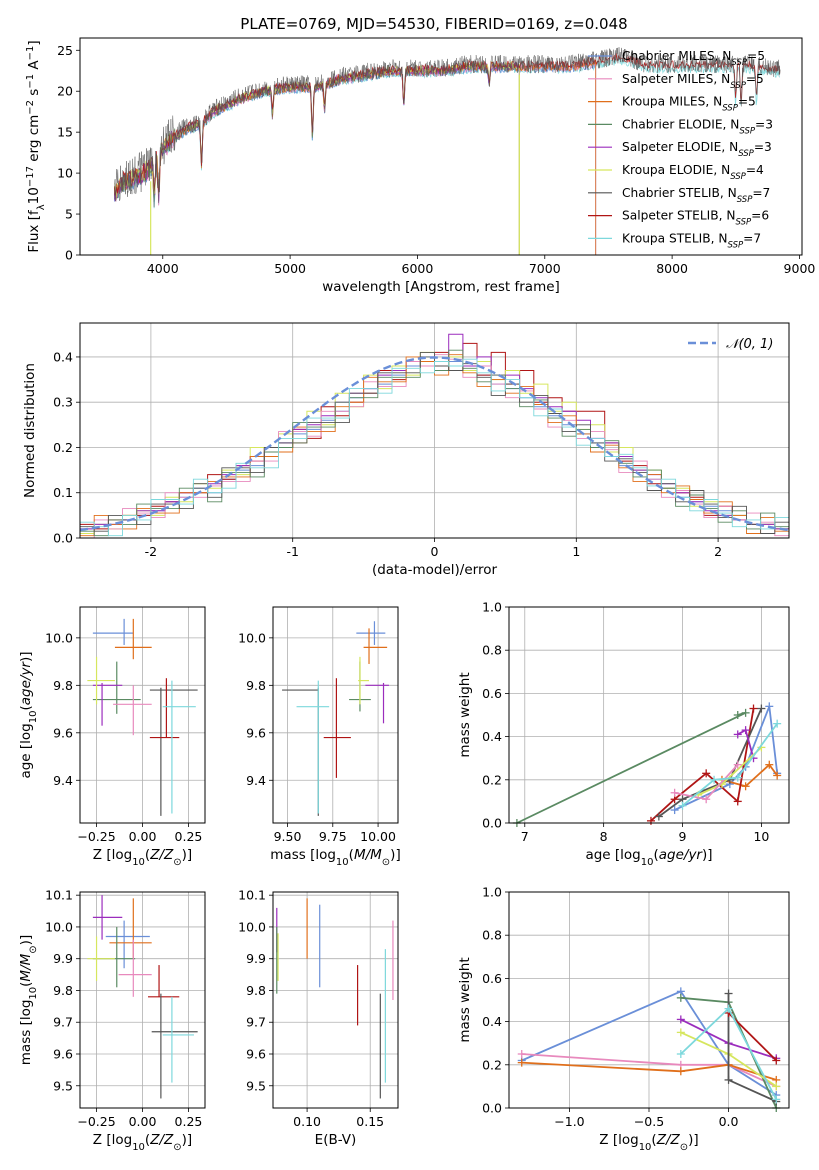 The image size is (819, 1170). I want to click on x-tick-label: −0.25, so click(96, 836).